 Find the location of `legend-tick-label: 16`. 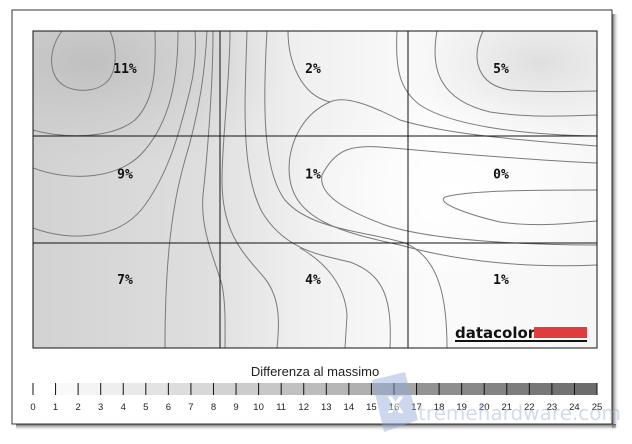

legend-tick-label: 16 is located at coordinates (394, 407).